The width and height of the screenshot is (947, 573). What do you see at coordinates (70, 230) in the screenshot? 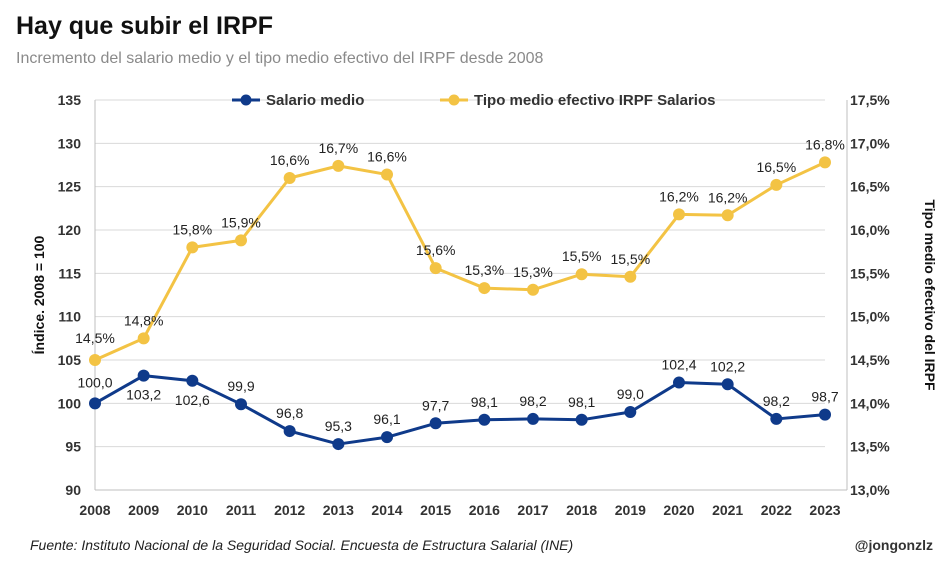
I see `y-tick-label: 120` at bounding box center [70, 230].